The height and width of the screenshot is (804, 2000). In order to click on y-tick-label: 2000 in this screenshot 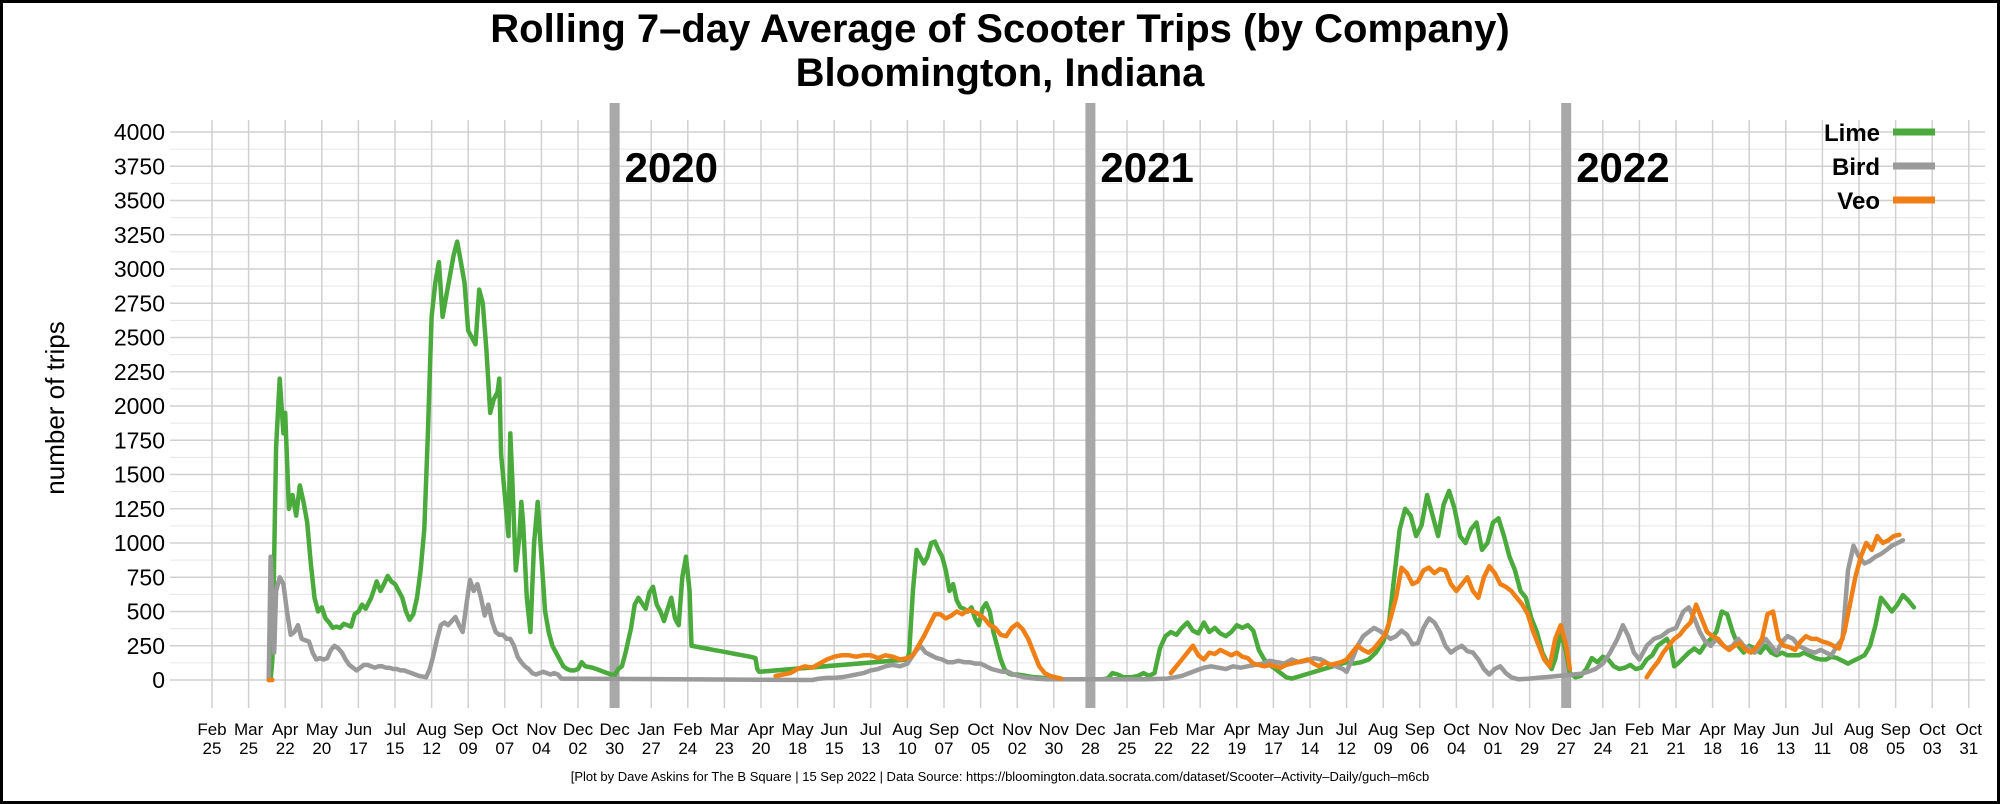, I will do `click(139, 406)`.